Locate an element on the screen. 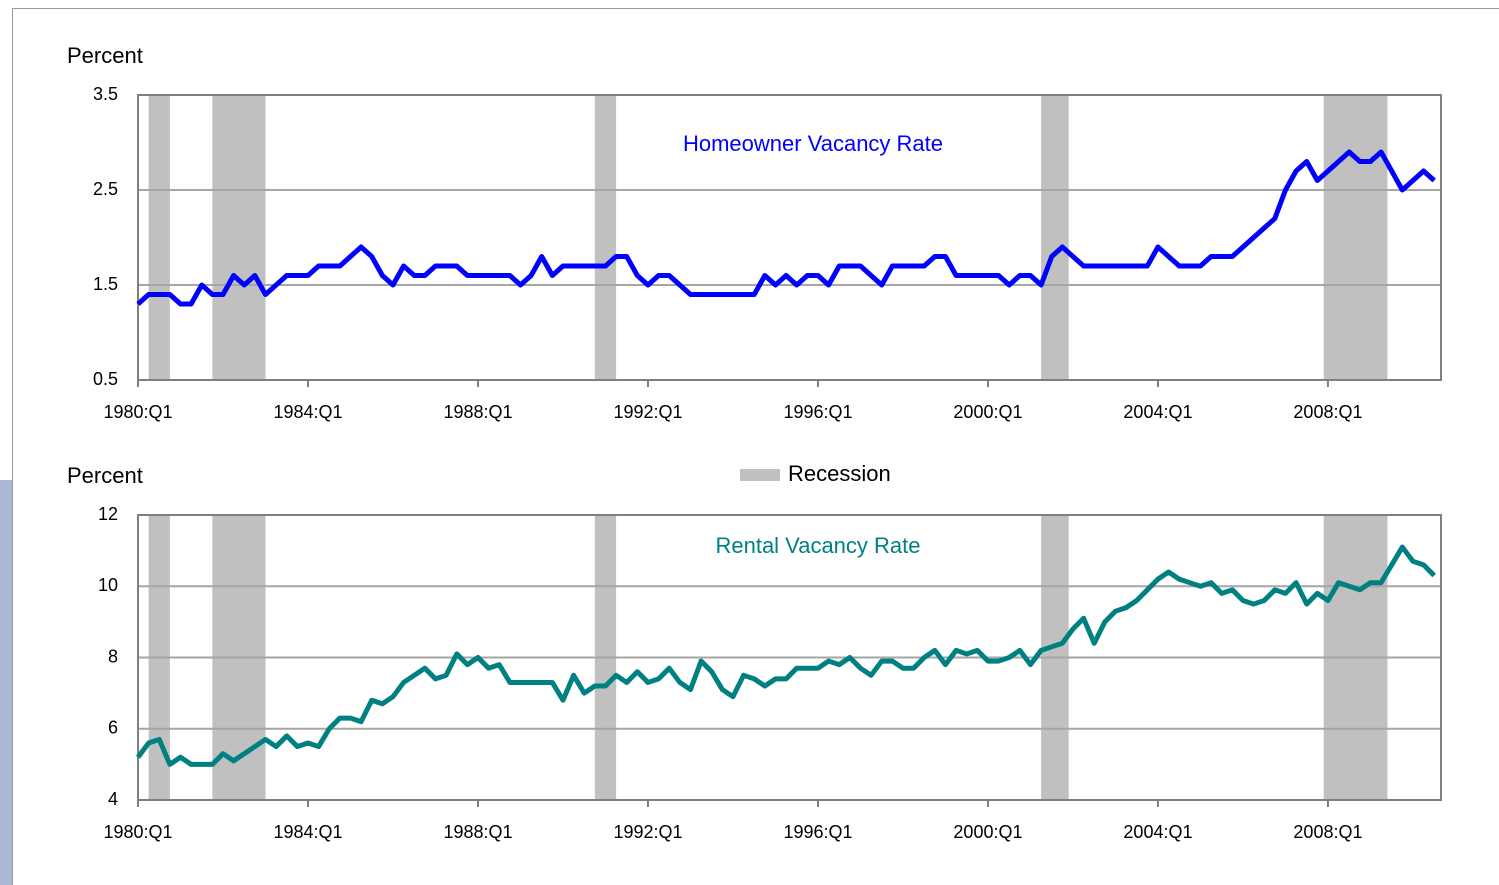 The height and width of the screenshot is (885, 1499). y-tick-label: 10 is located at coordinates (108, 585).